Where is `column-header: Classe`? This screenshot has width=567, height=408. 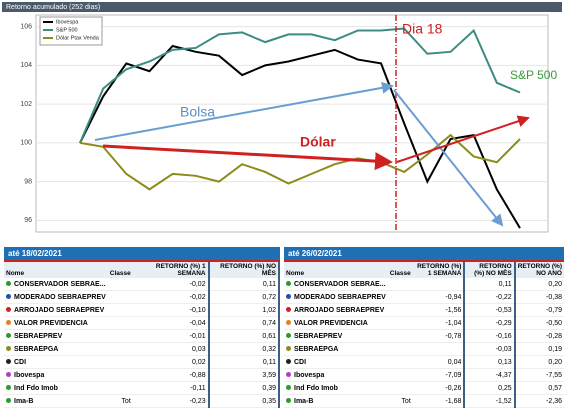 column-header: Classe is located at coordinates (400, 270).